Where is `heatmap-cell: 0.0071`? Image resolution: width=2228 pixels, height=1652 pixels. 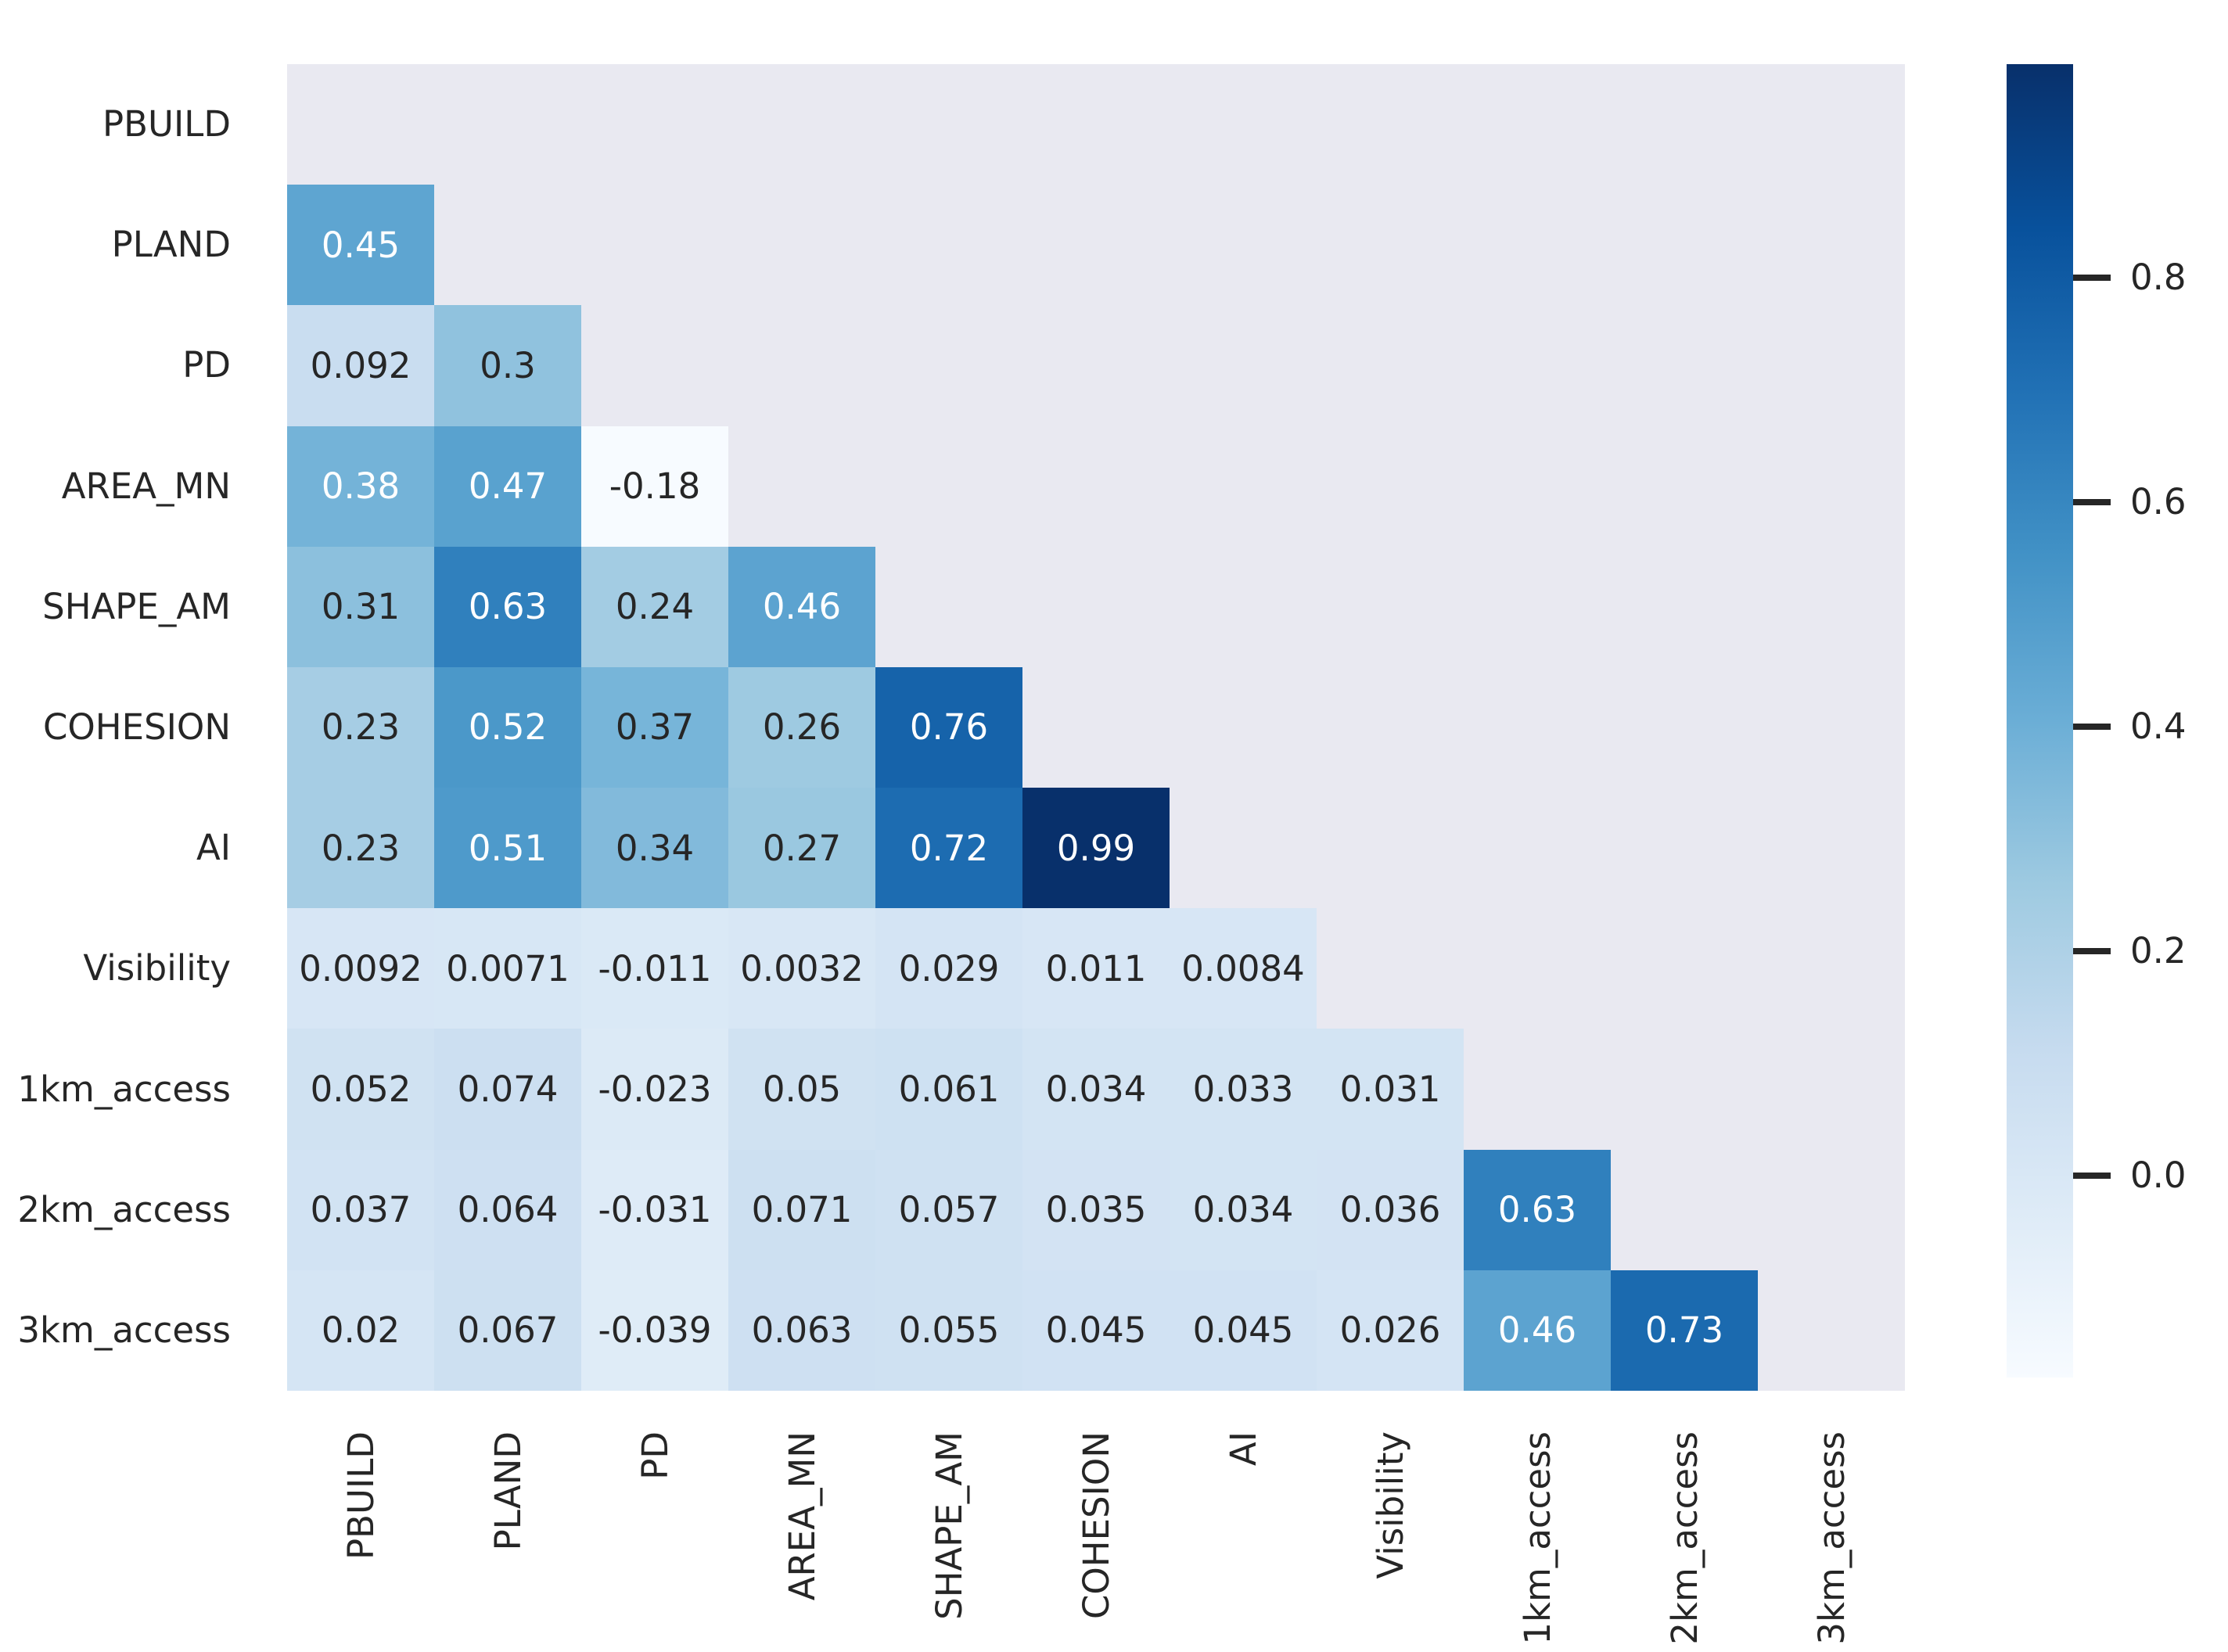 heatmap-cell: 0.0071 is located at coordinates (508, 969).